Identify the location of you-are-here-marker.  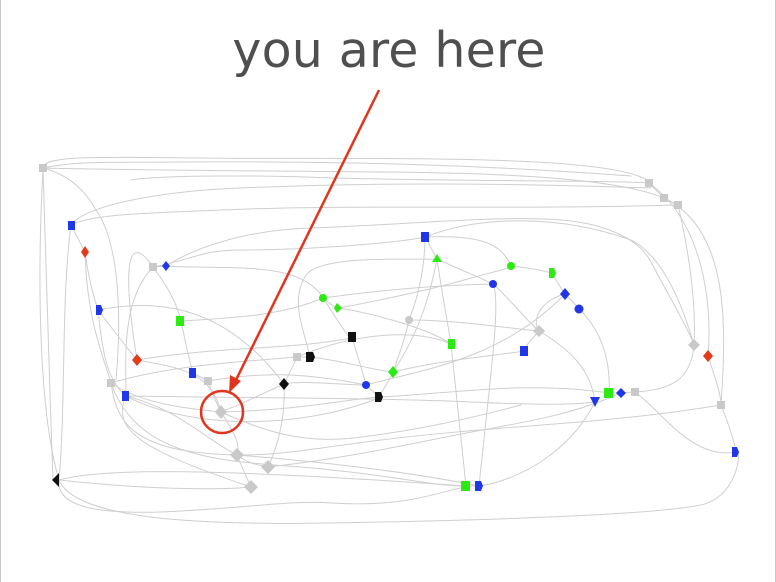
(290, 262).